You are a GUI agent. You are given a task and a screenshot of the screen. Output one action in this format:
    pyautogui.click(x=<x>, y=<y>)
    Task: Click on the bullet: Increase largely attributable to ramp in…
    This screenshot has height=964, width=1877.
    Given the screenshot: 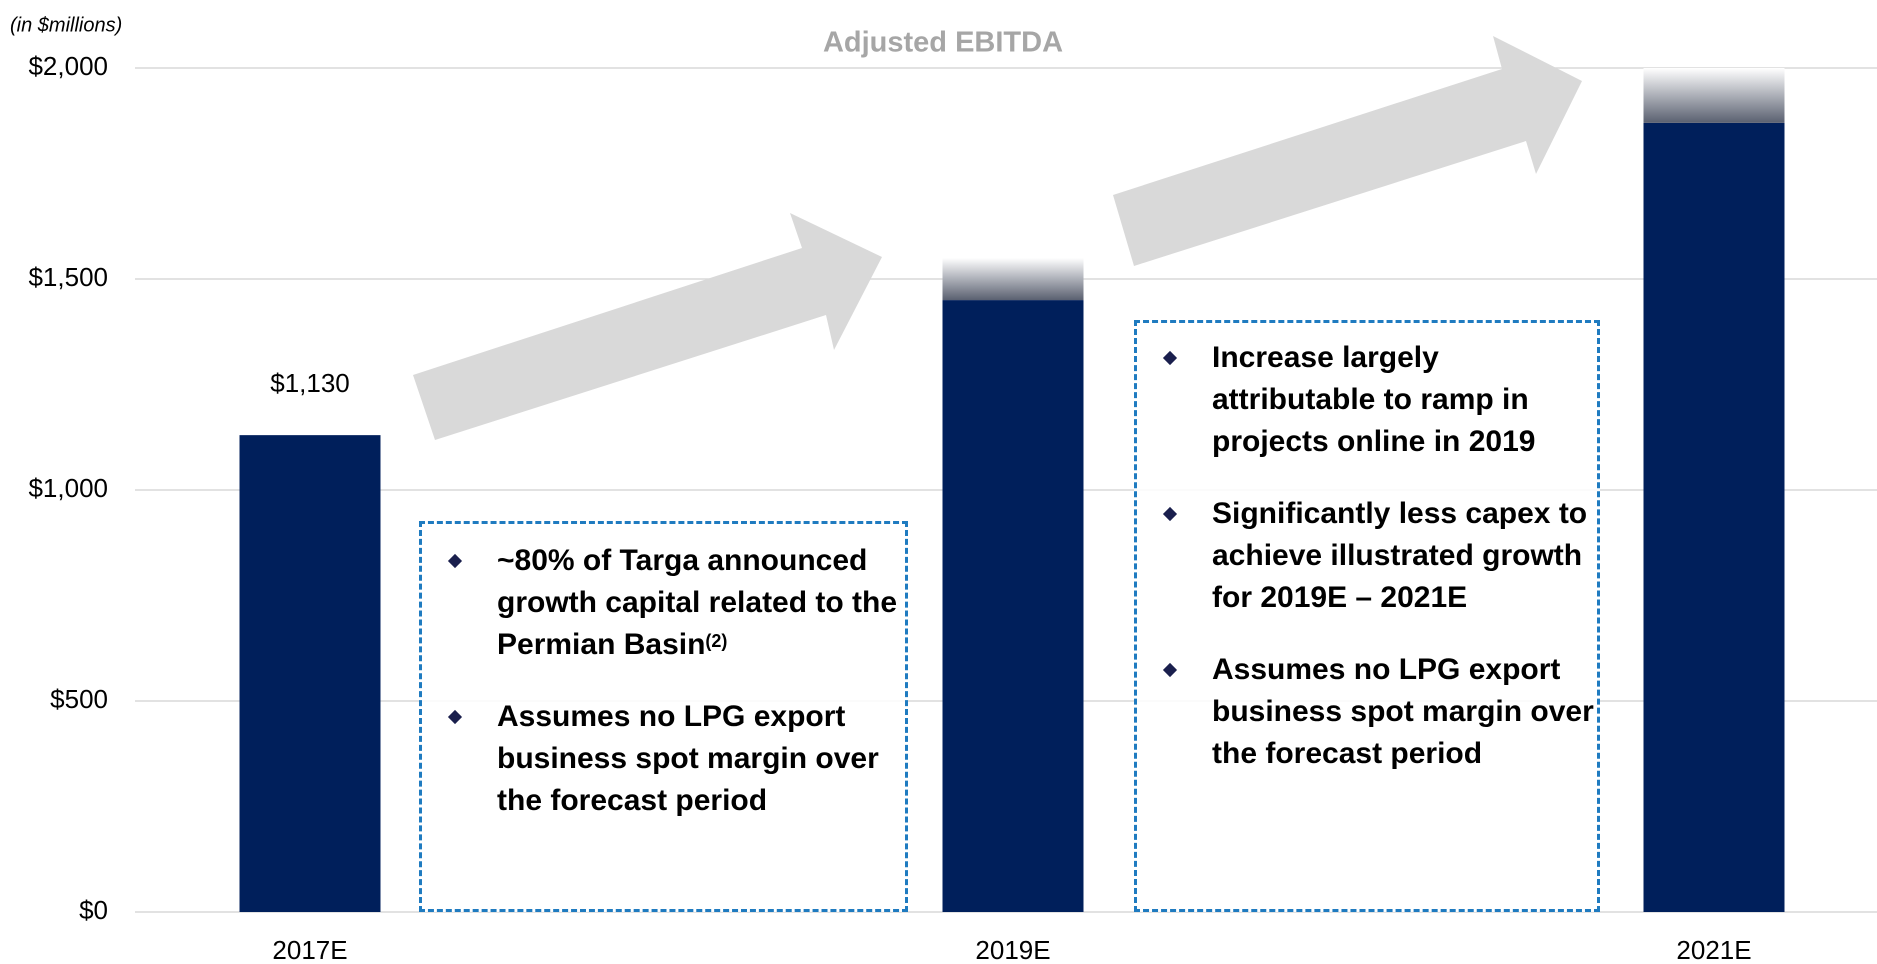 What is the action you would take?
    pyautogui.click(x=1367, y=400)
    